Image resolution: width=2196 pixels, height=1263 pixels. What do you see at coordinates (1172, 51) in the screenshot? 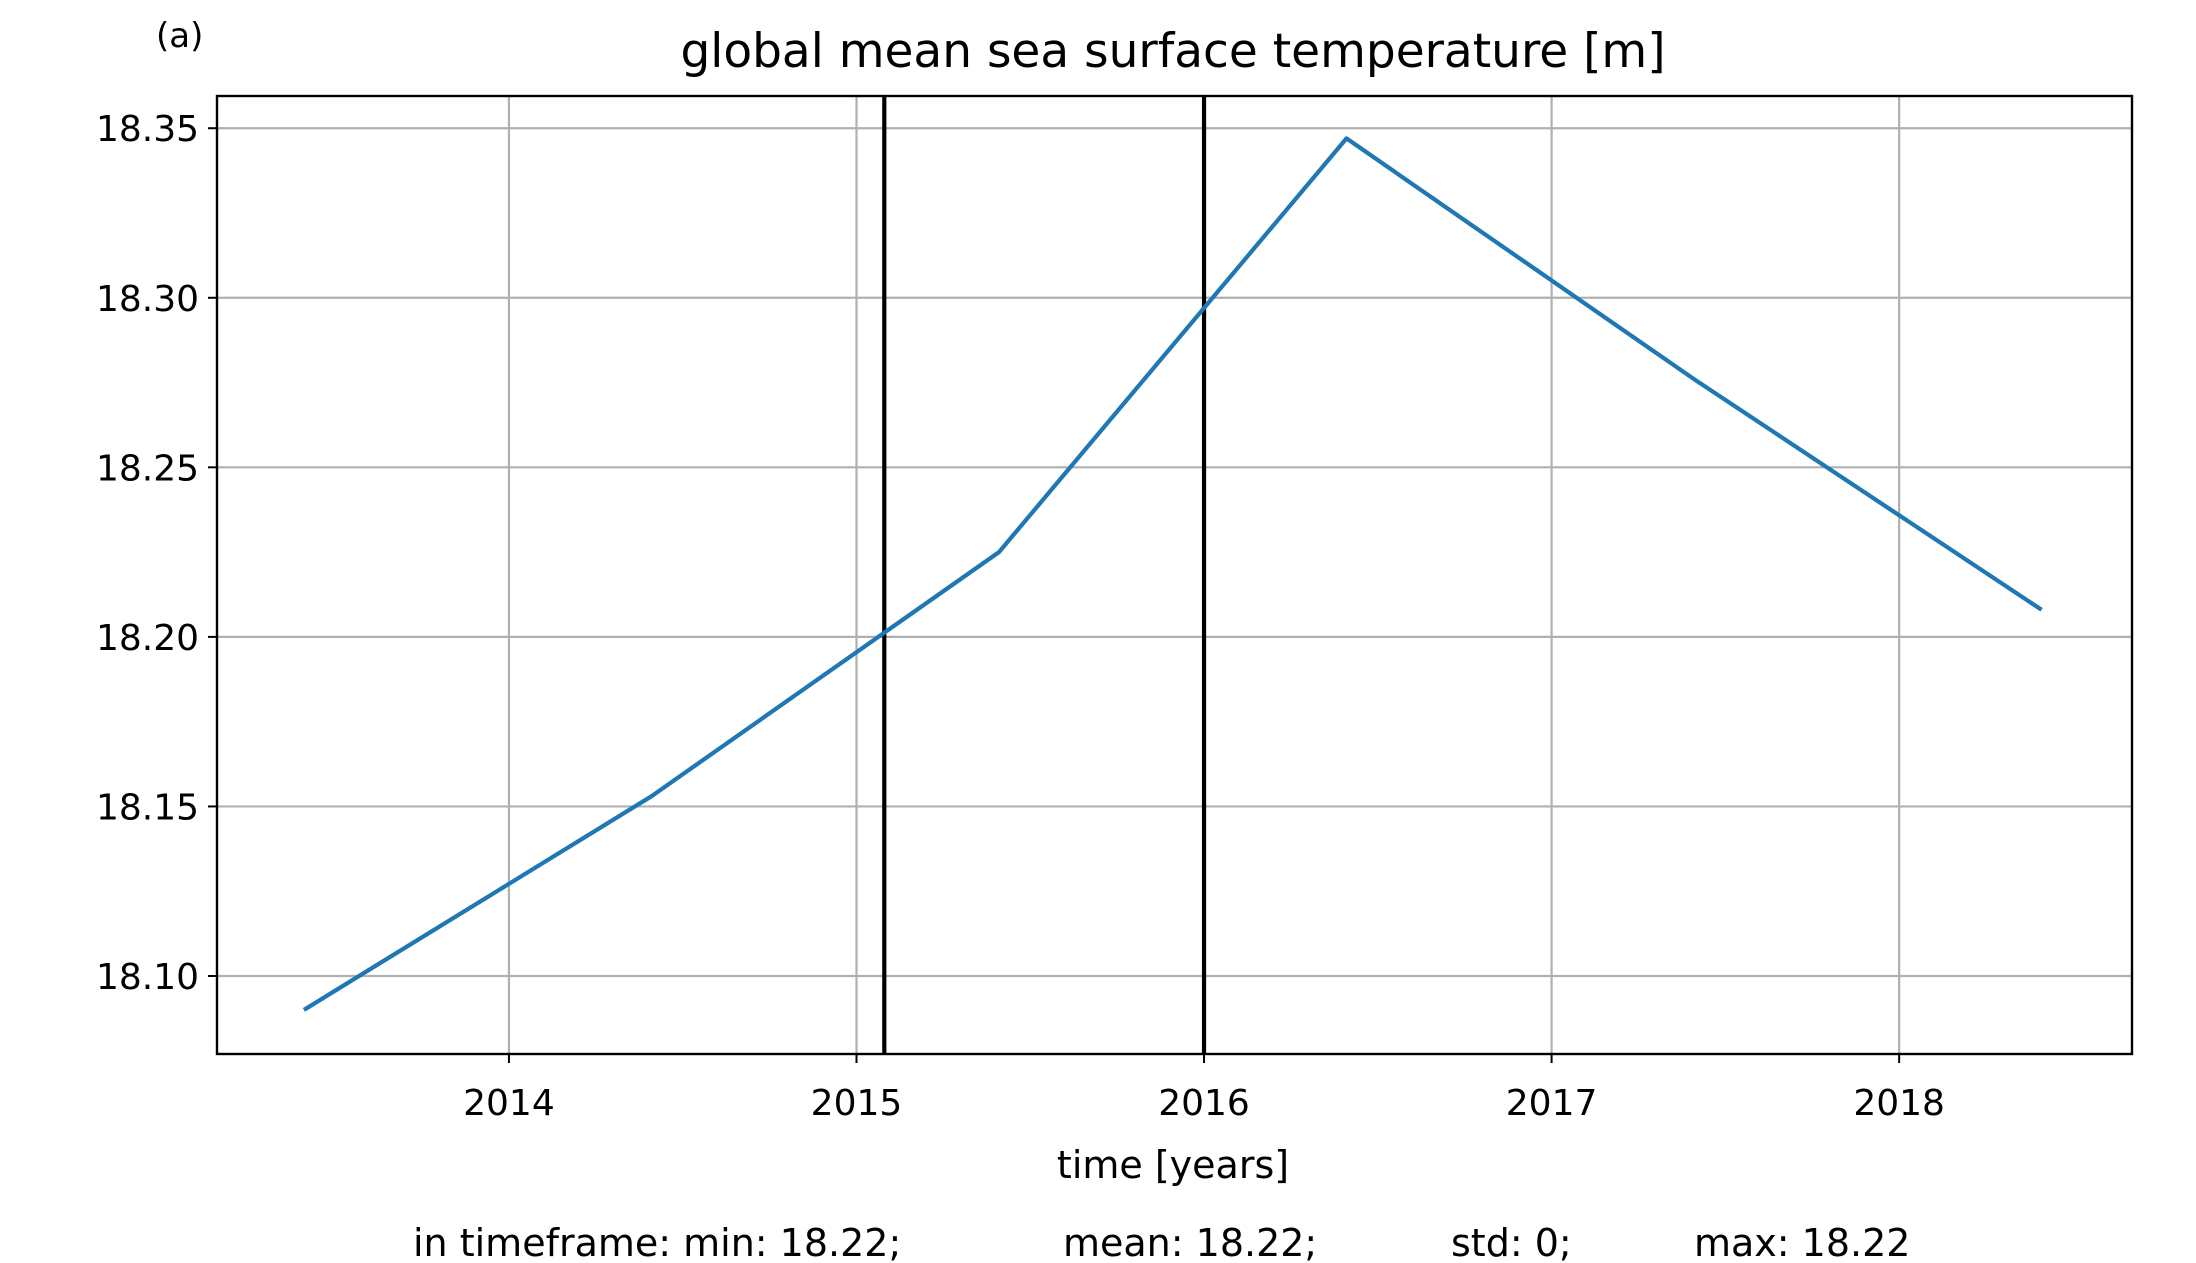
I see `chart-title: global mean sea surface temperature [m]` at bounding box center [1172, 51].